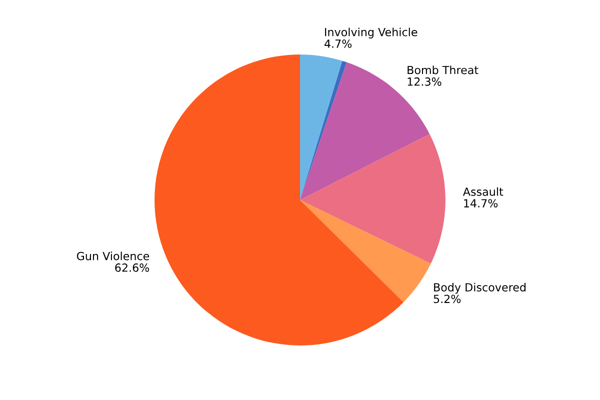  What do you see at coordinates (371, 33) in the screenshot?
I see `slice-label: Involving Vehicle` at bounding box center [371, 33].